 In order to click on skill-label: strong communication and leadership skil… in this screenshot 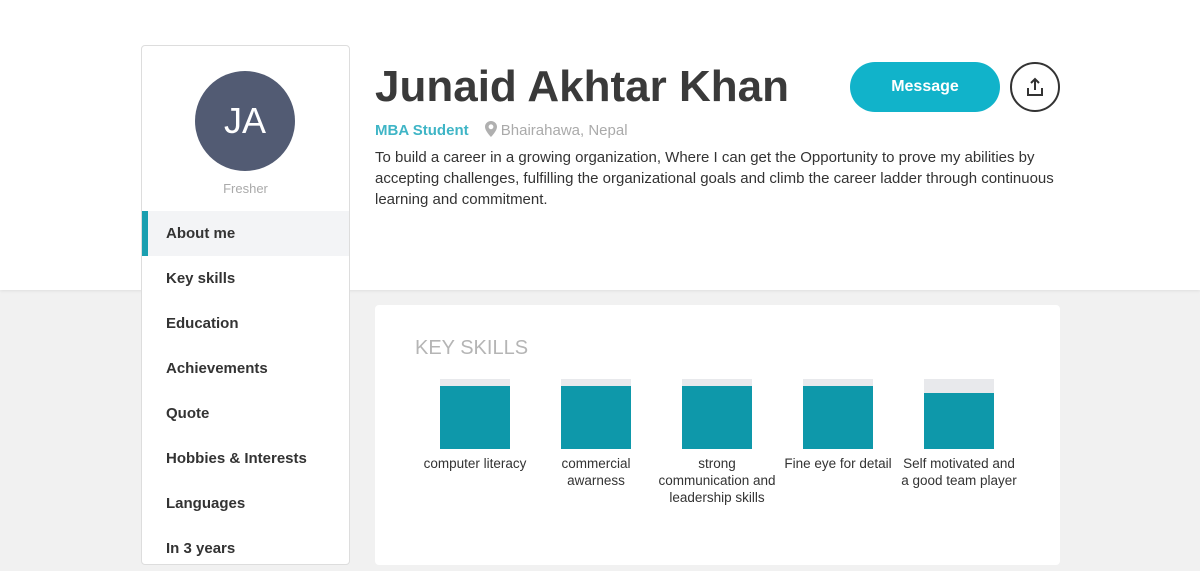, I will do `click(717, 480)`.